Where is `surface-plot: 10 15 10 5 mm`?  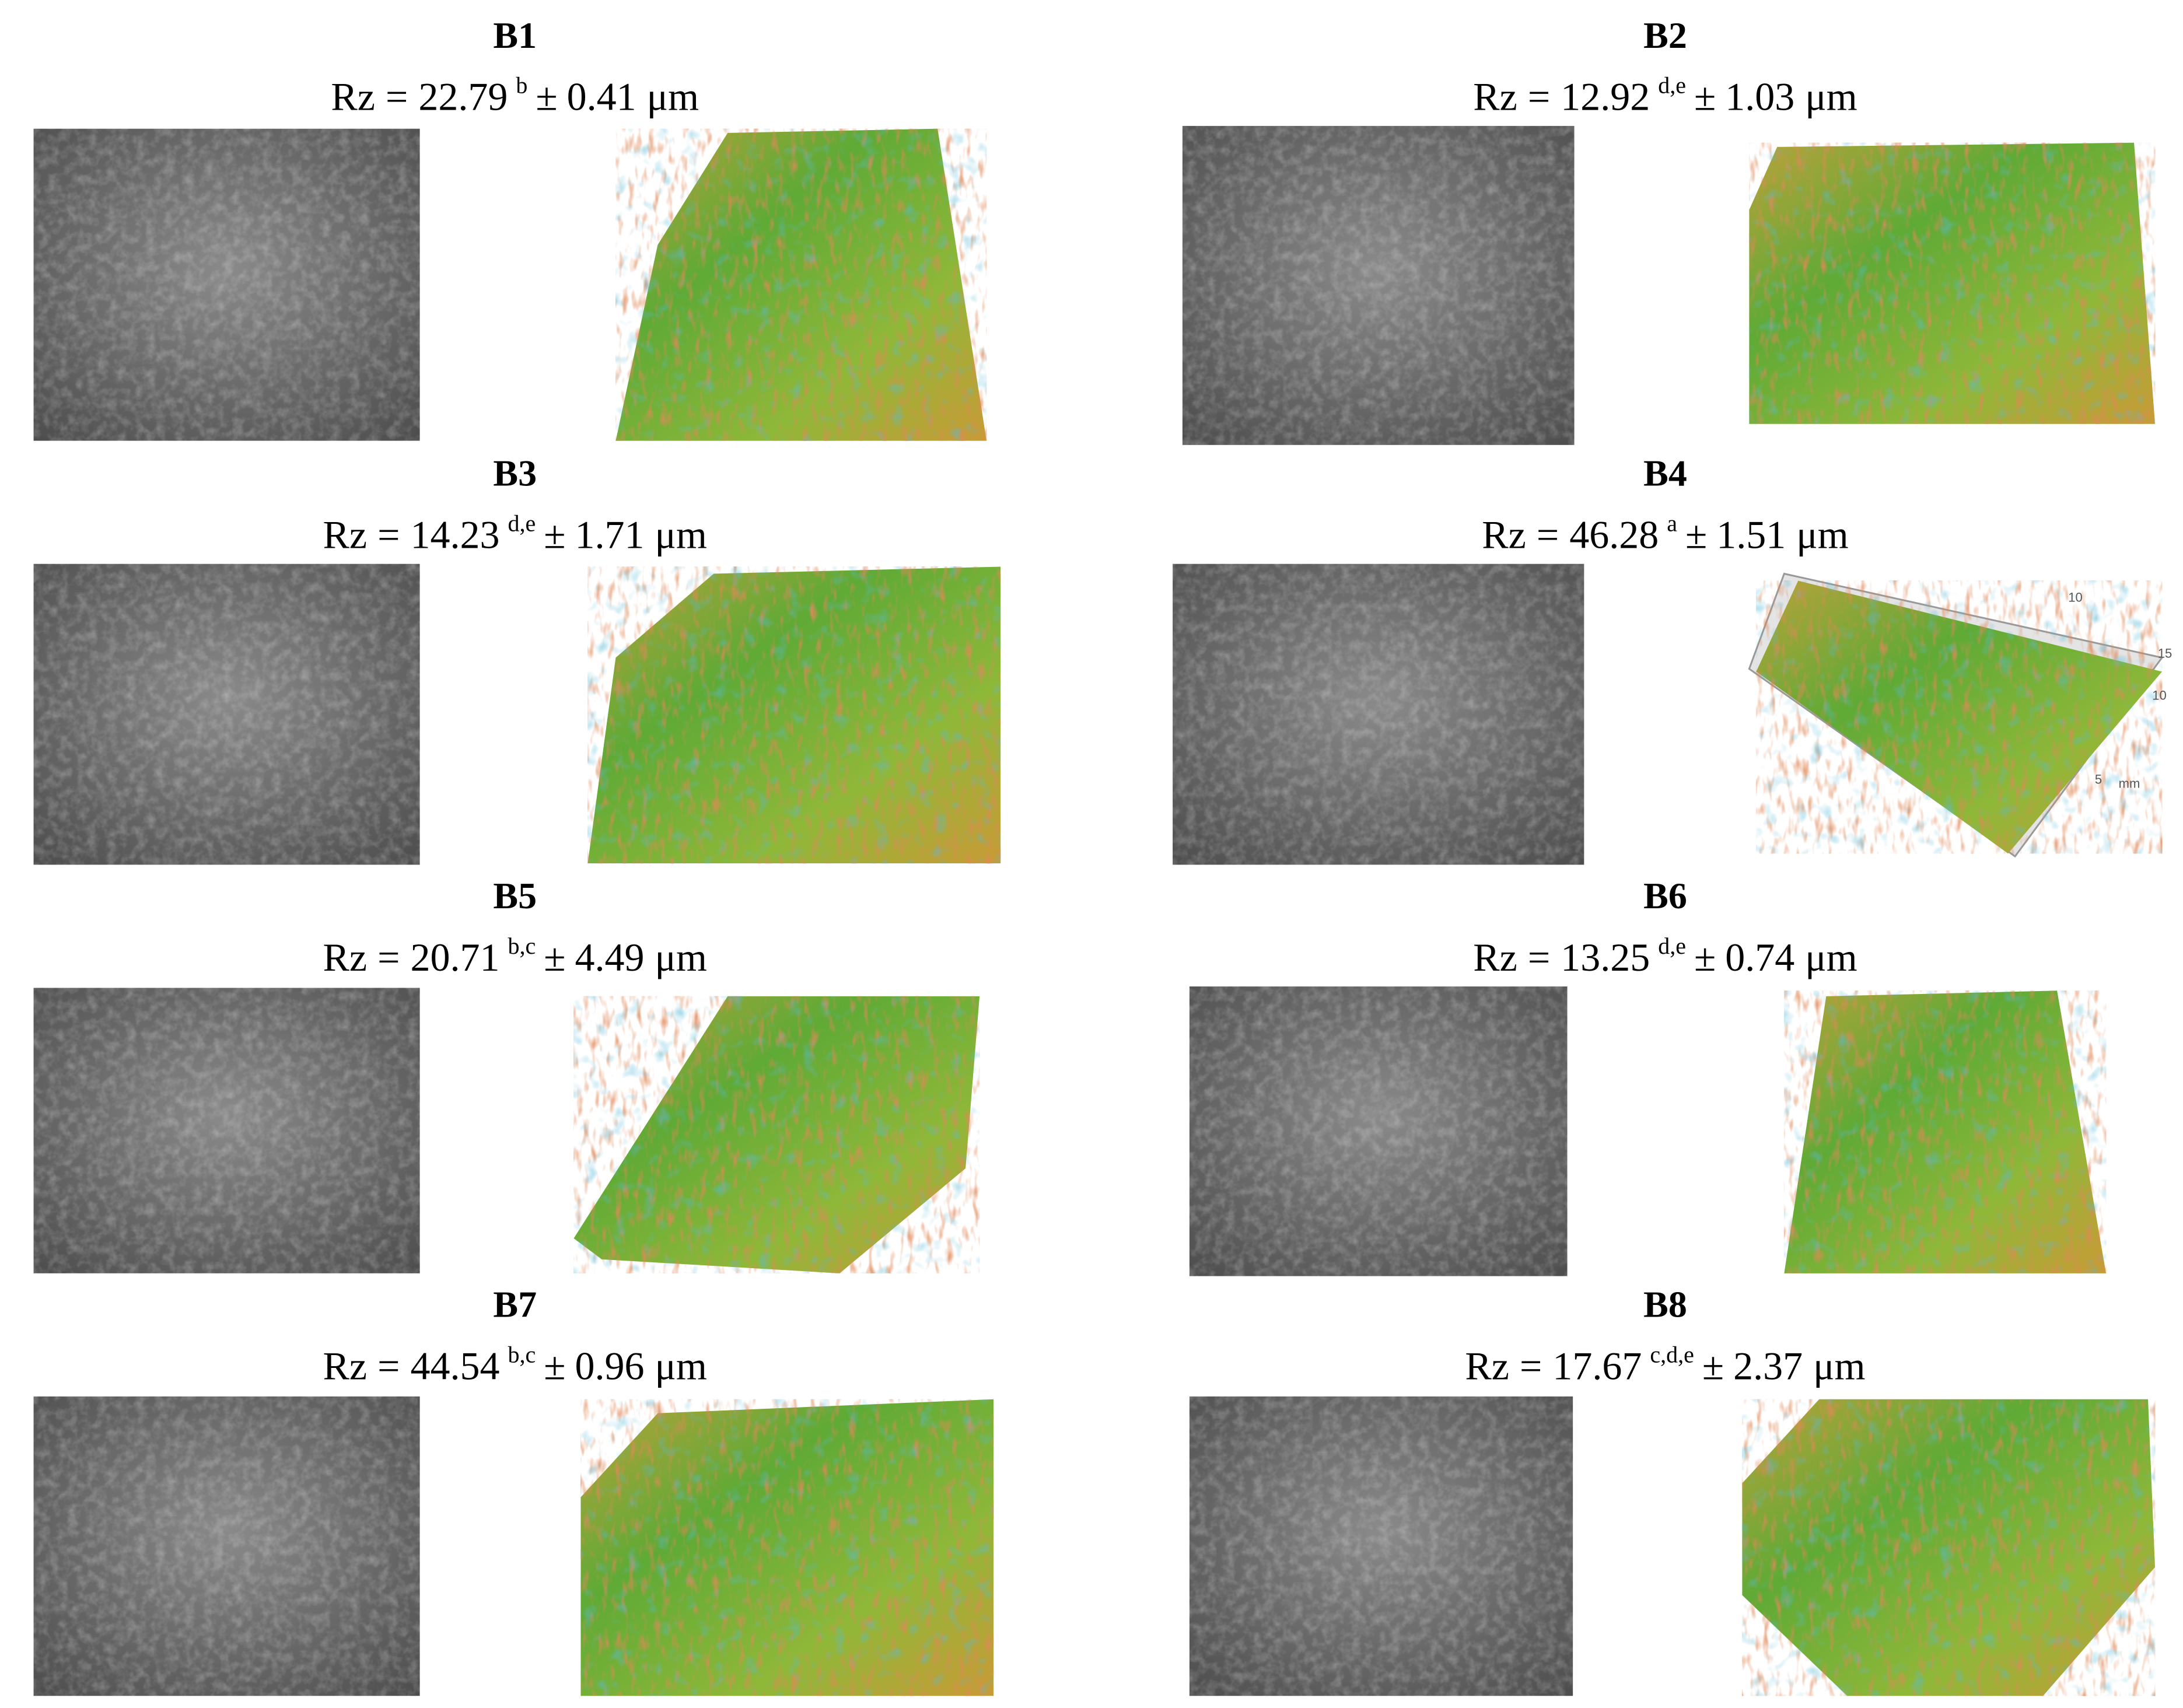 surface-plot: 10 15 10 5 mm is located at coordinates (1960, 715).